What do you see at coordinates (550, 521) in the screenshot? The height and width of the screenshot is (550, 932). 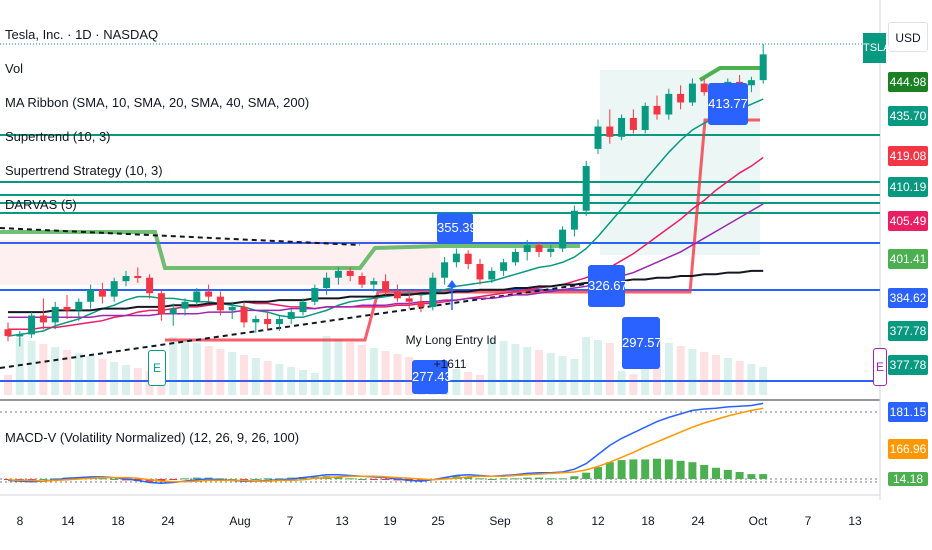 I see `x-tick-label: 8` at bounding box center [550, 521].